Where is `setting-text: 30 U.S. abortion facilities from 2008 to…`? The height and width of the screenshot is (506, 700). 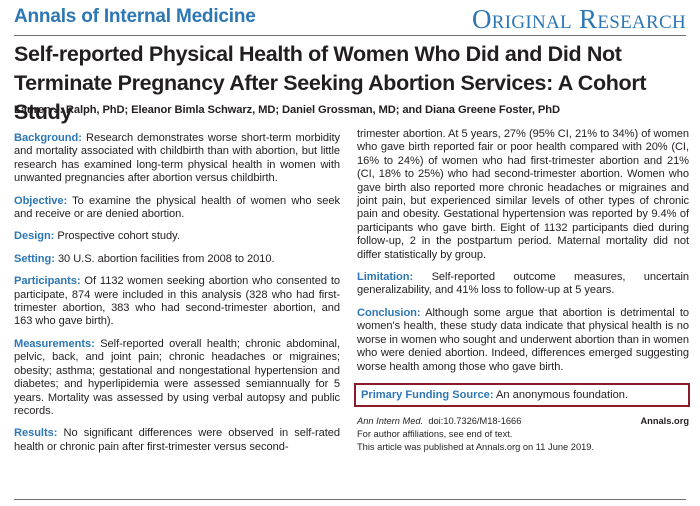 setting-text: 30 U.S. abortion facilities from 2008 to… is located at coordinates (166, 258).